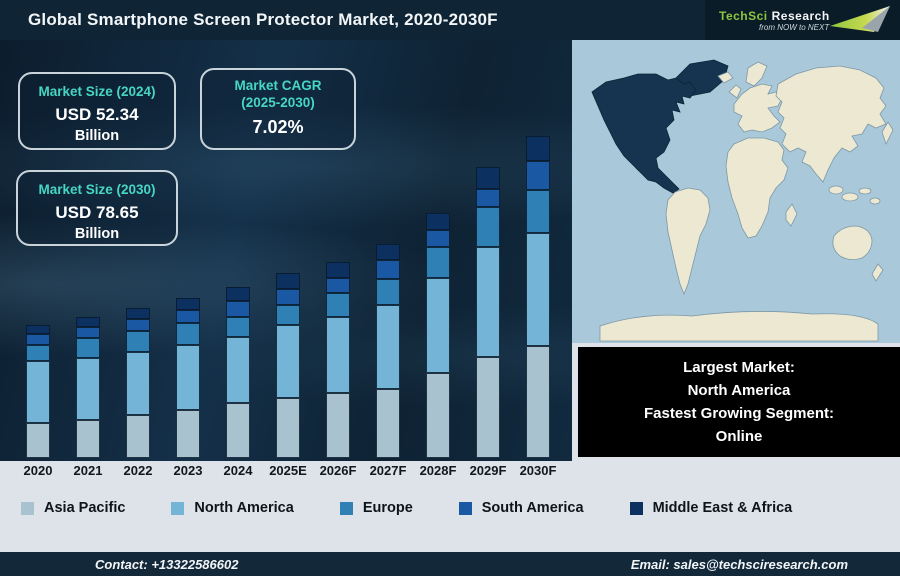  What do you see at coordinates (739, 564) in the screenshot?
I see `footer-email: Email: sales@techsciresearch.com` at bounding box center [739, 564].